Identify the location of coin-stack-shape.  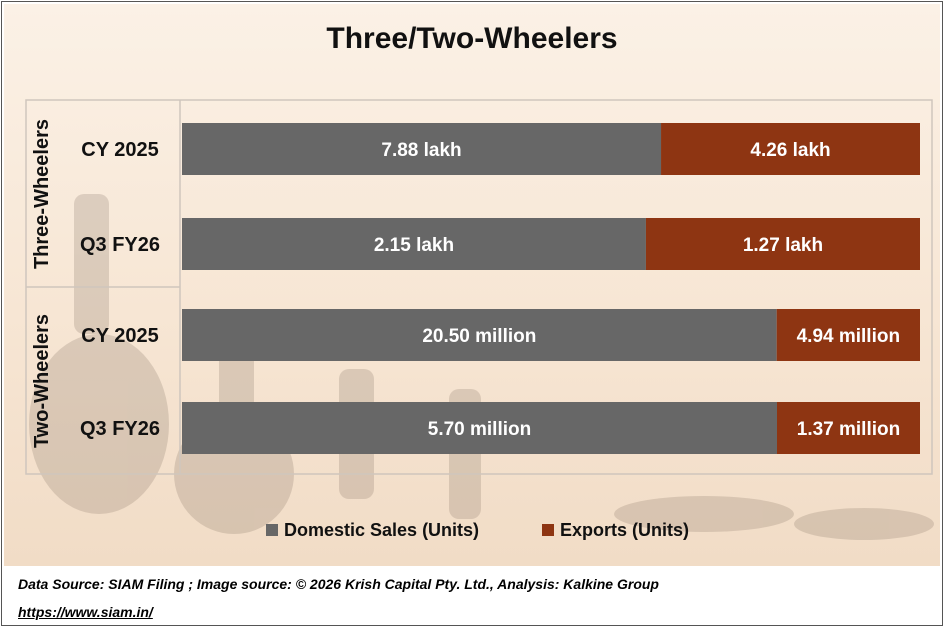
(99, 424).